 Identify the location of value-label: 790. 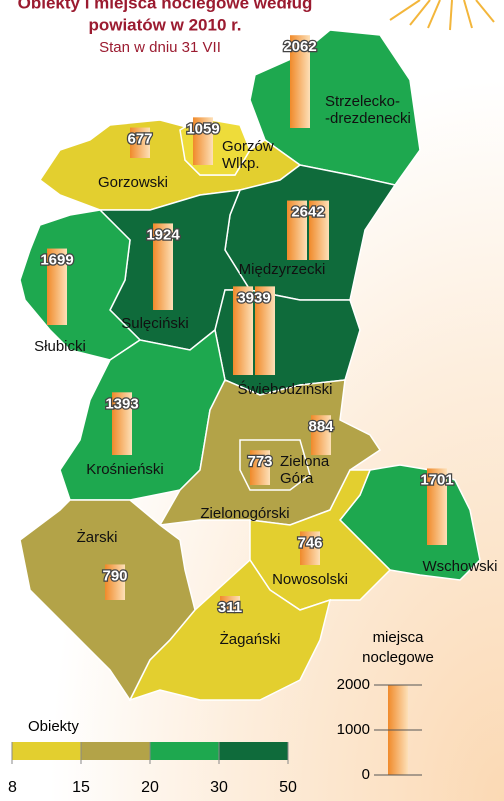
(114, 575).